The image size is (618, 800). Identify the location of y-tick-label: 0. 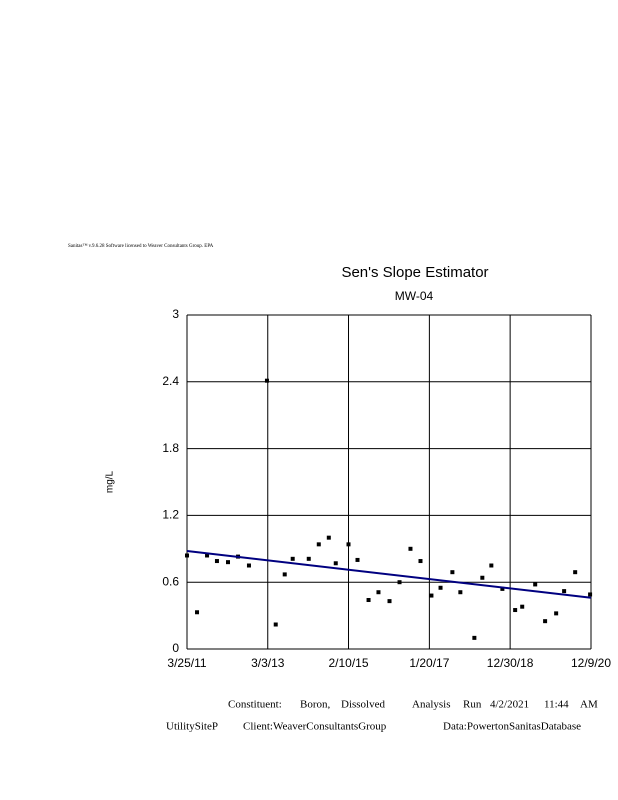
(175, 648).